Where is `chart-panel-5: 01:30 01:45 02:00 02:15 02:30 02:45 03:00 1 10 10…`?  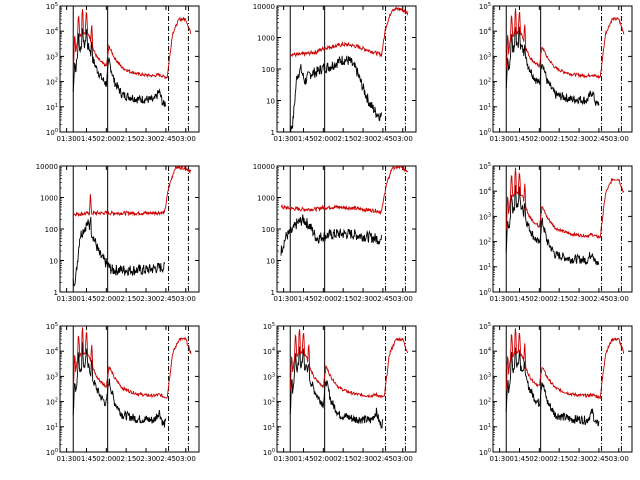 chart-panel-5: 01:30 01:45 02:00 02:15 02:30 02:45 03:00 1 10 10… is located at coordinates (335, 233).